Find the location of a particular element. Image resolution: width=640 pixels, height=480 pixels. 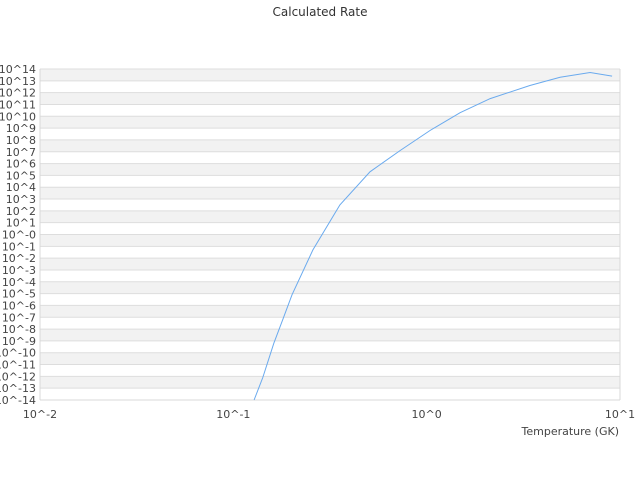

y-tick-label: 10^-0 is located at coordinates (19, 235).